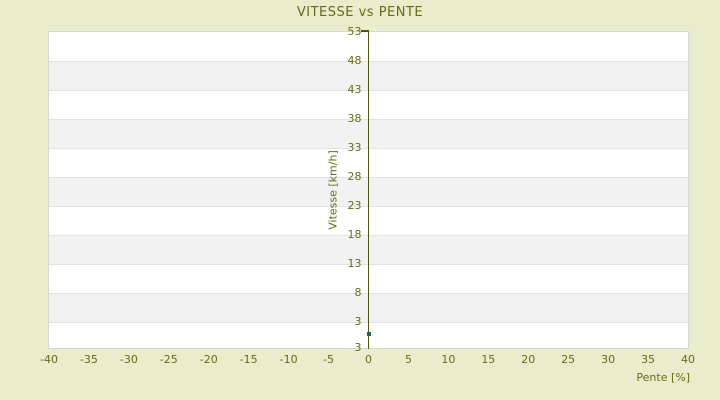 This screenshot has width=720, height=400. Describe the element at coordinates (354, 263) in the screenshot. I see `y-tick-label: 13` at that location.